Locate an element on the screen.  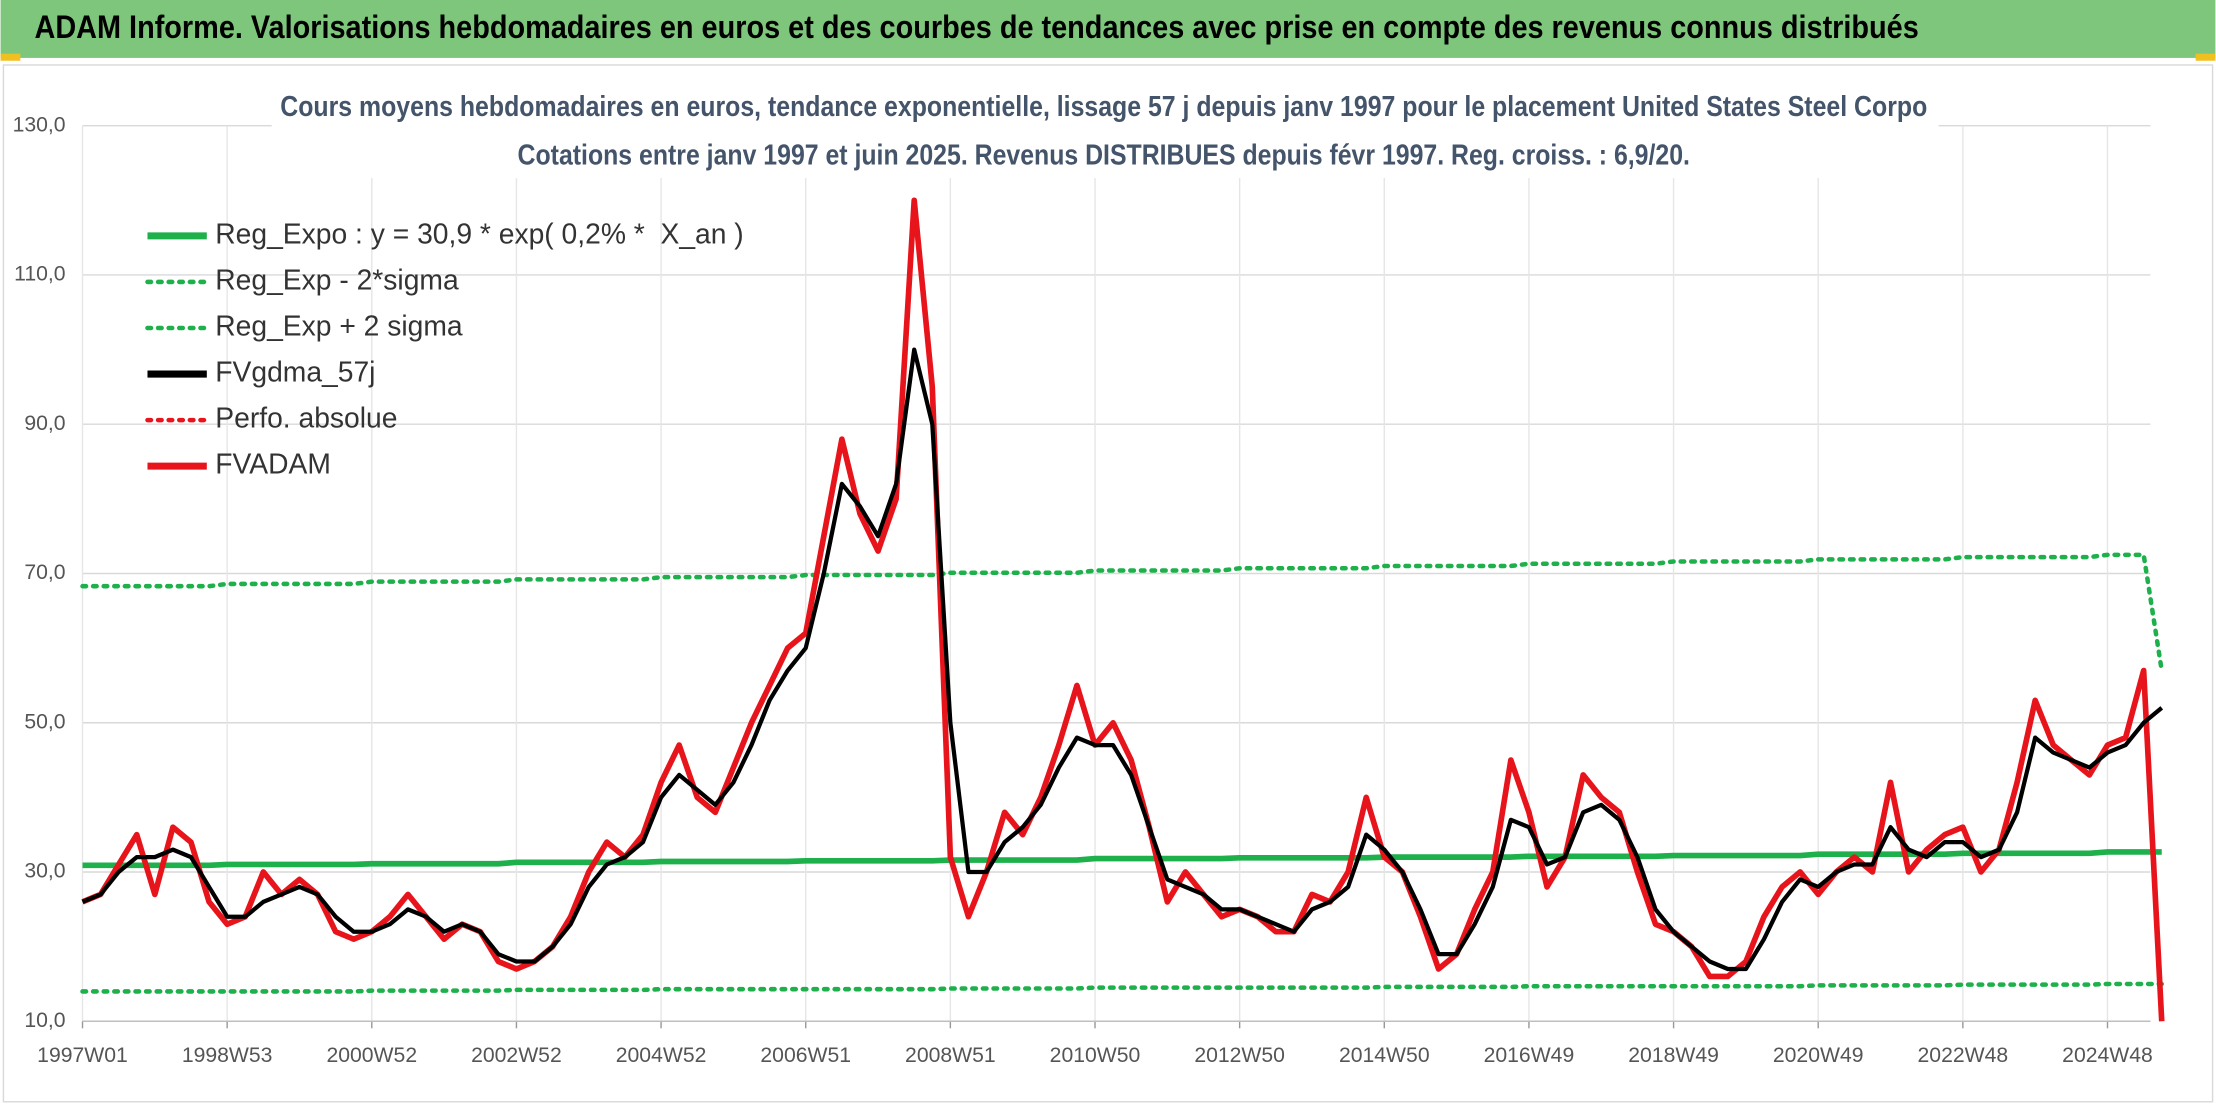
x-tick-label: 2004W52 is located at coordinates (661, 1055).